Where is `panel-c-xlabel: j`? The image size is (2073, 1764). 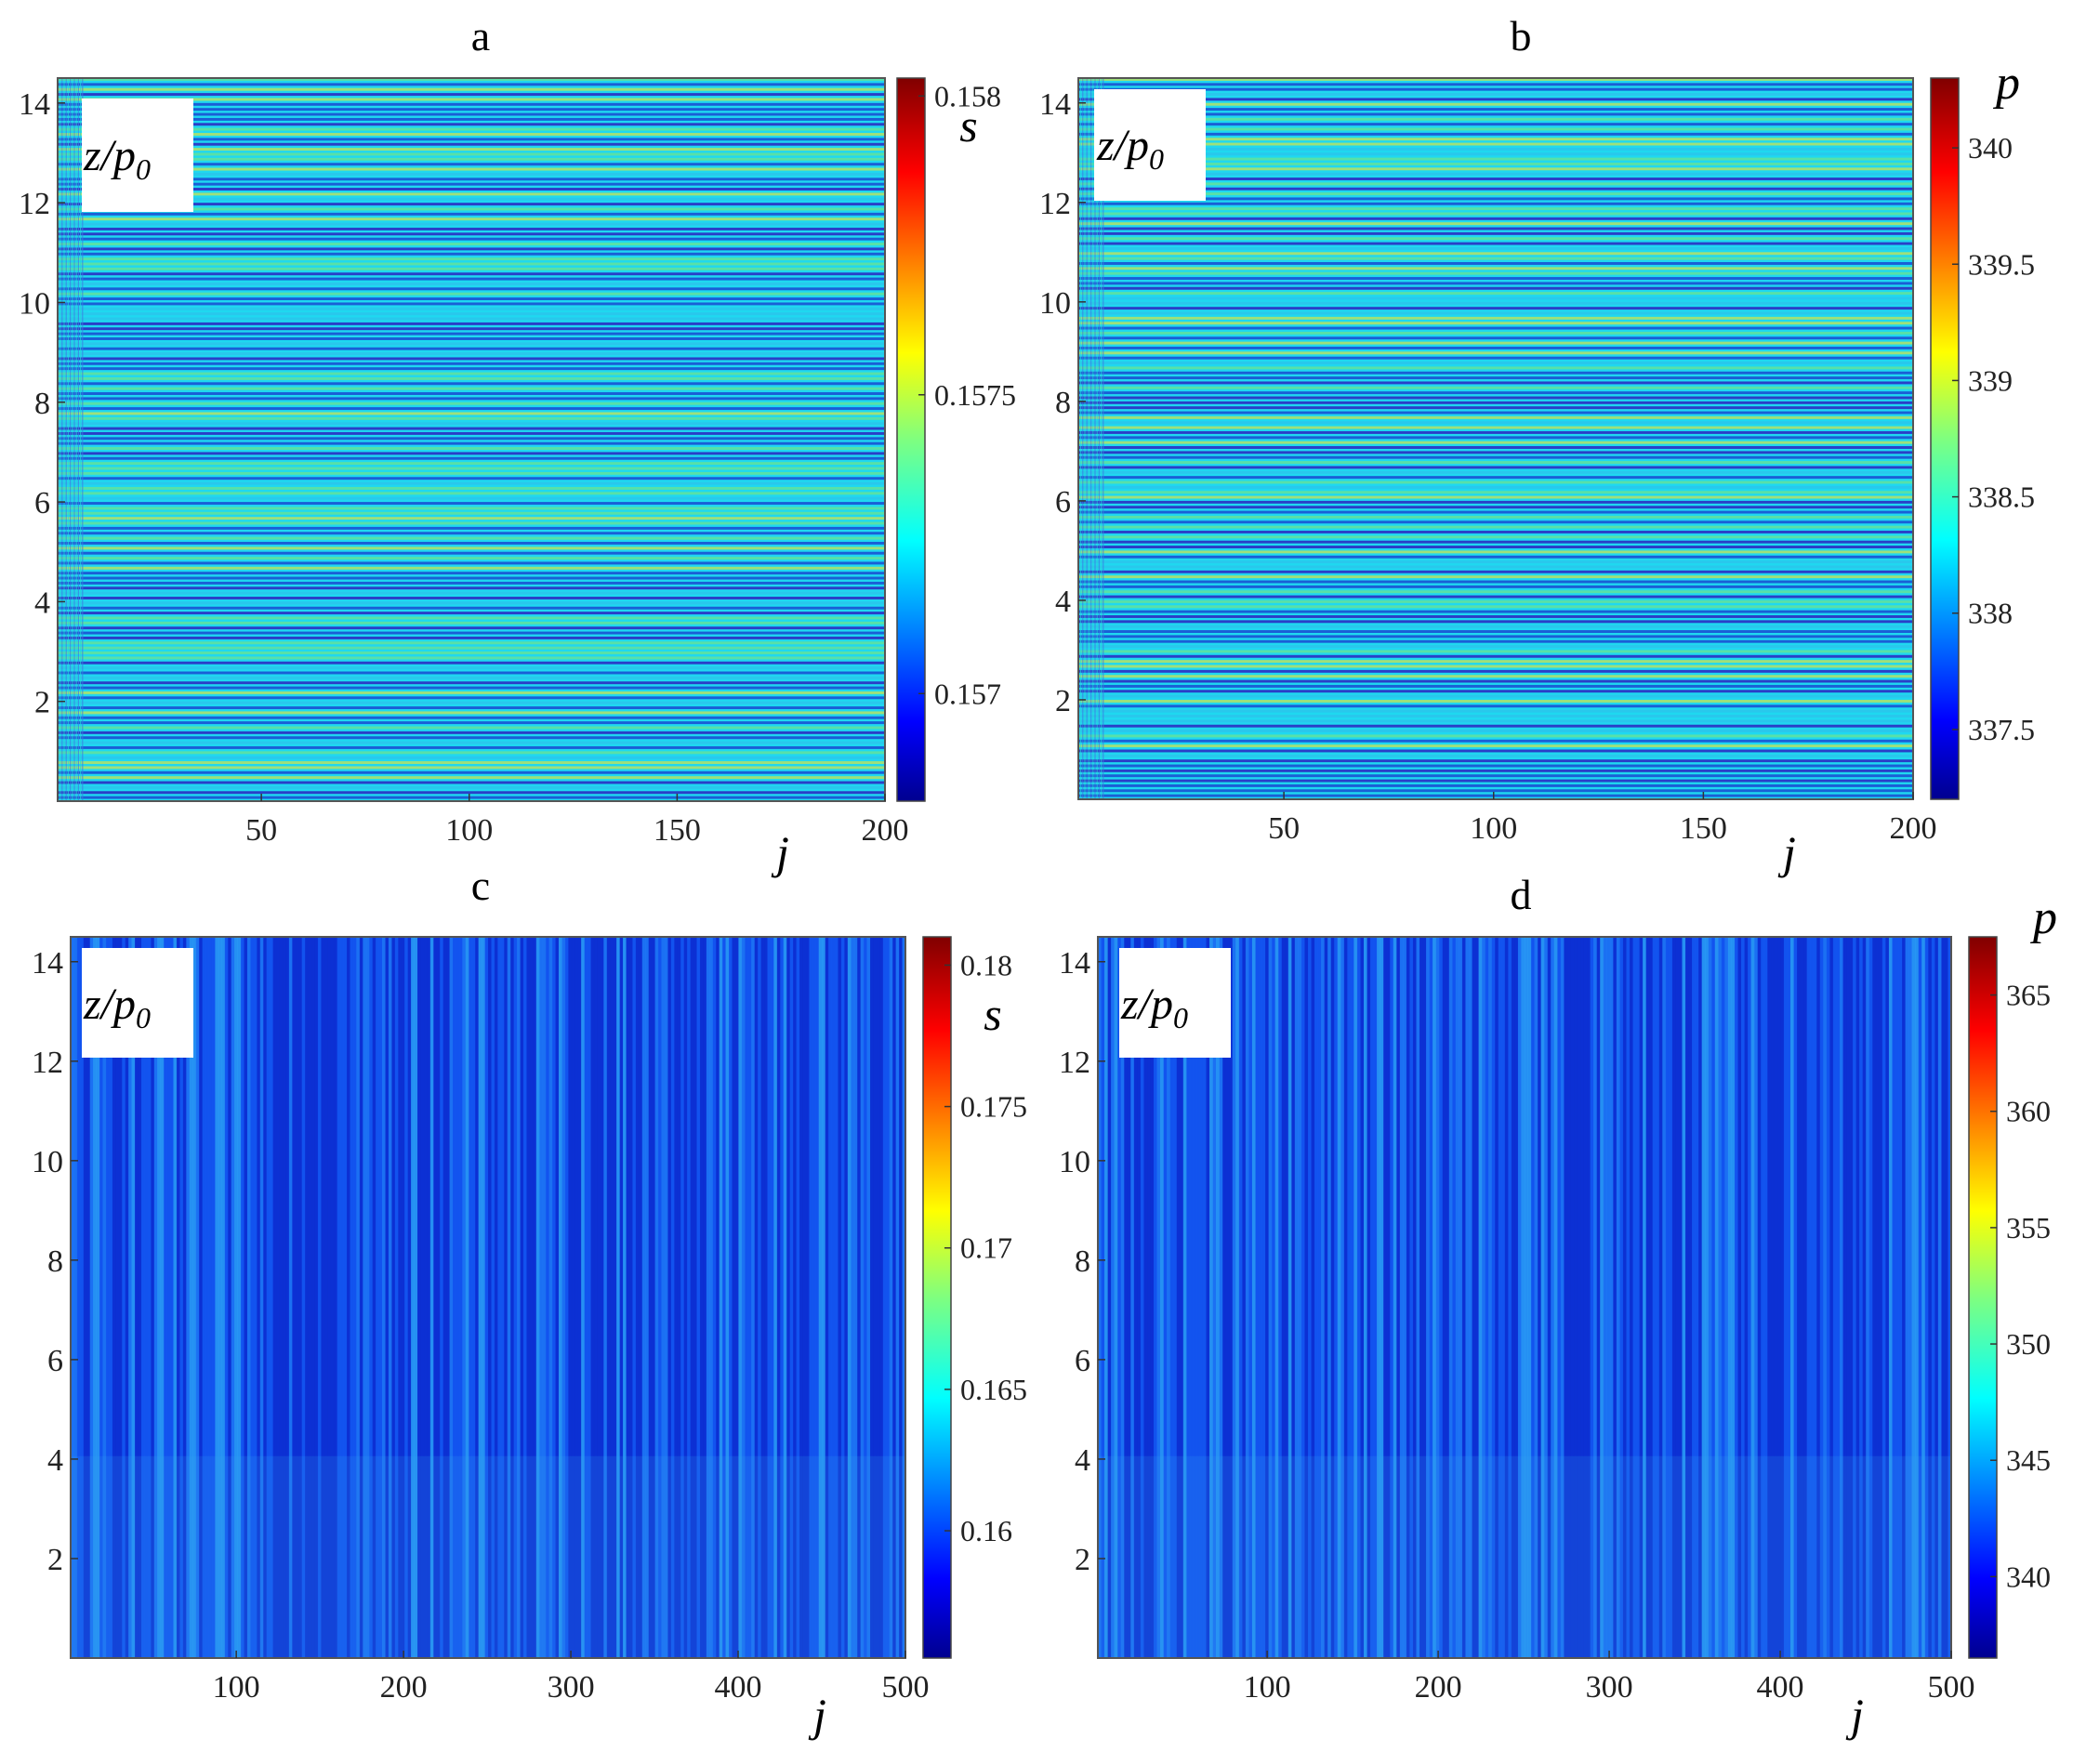 panel-c-xlabel: j is located at coordinates (817, 1715).